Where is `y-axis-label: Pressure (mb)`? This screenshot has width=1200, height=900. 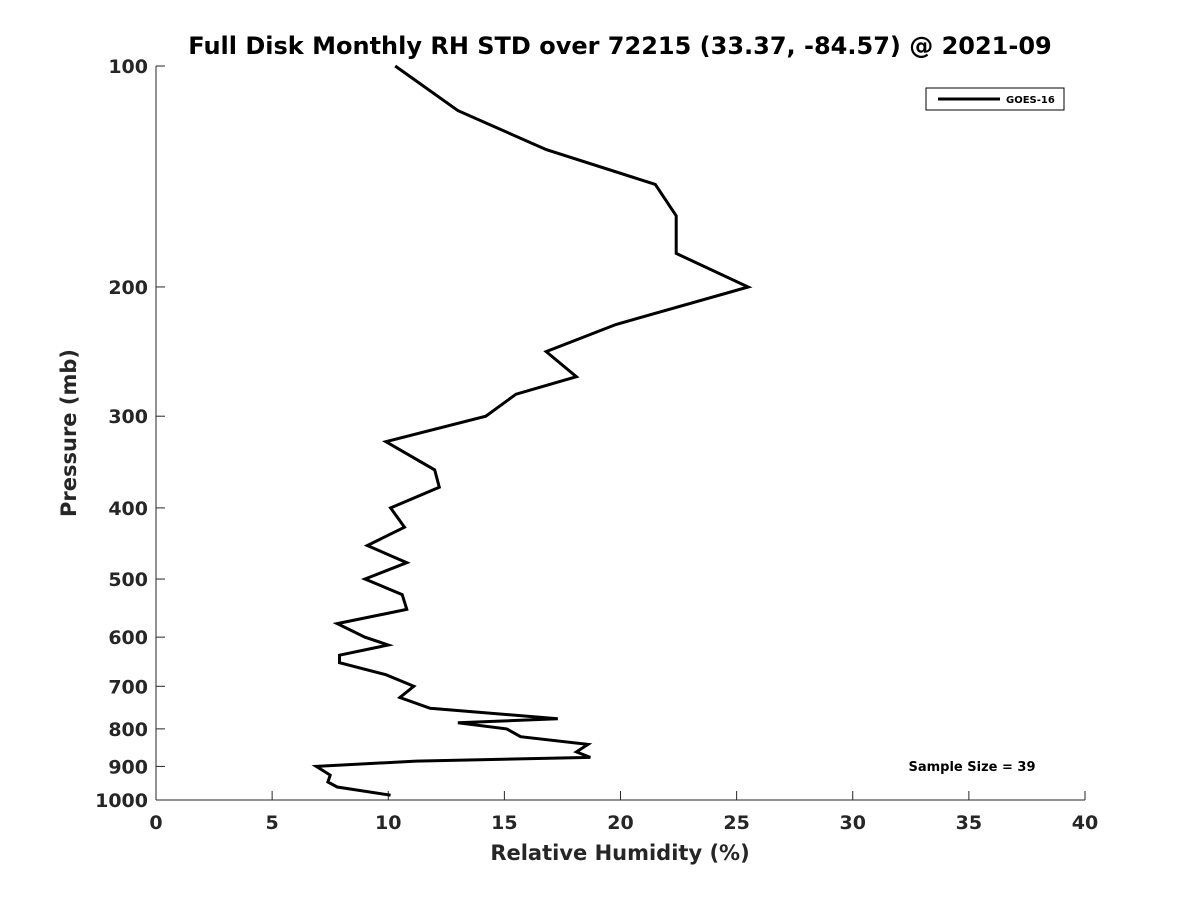 y-axis-label: Pressure (mb) is located at coordinates (69, 433).